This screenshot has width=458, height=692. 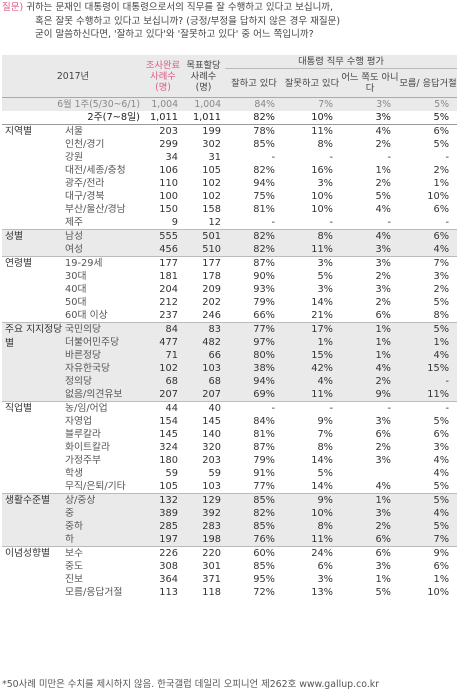 I want to click on surveyed-count: 34, so click(x=171, y=157).